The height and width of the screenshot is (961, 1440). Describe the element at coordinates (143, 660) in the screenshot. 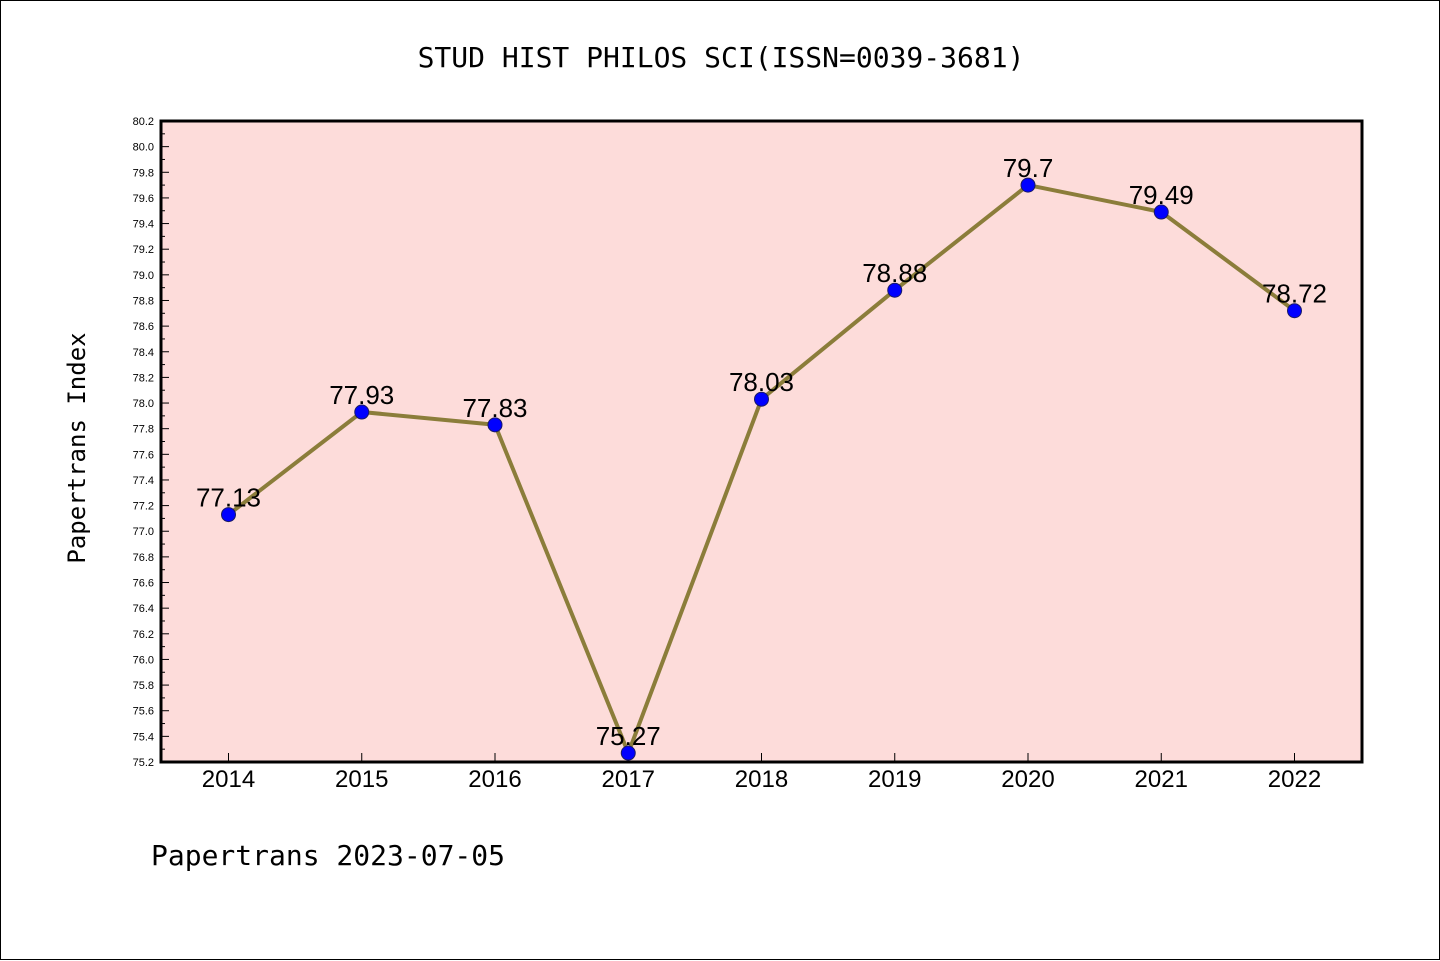

I see `y-tick-label: 76.0` at that location.